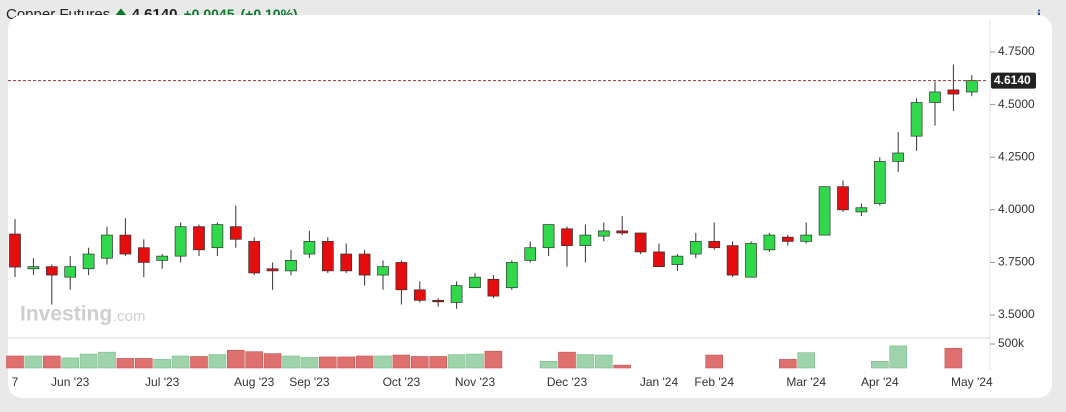  Describe the element at coordinates (402, 382) in the screenshot. I see `x-tick-label: Oct '23` at that location.